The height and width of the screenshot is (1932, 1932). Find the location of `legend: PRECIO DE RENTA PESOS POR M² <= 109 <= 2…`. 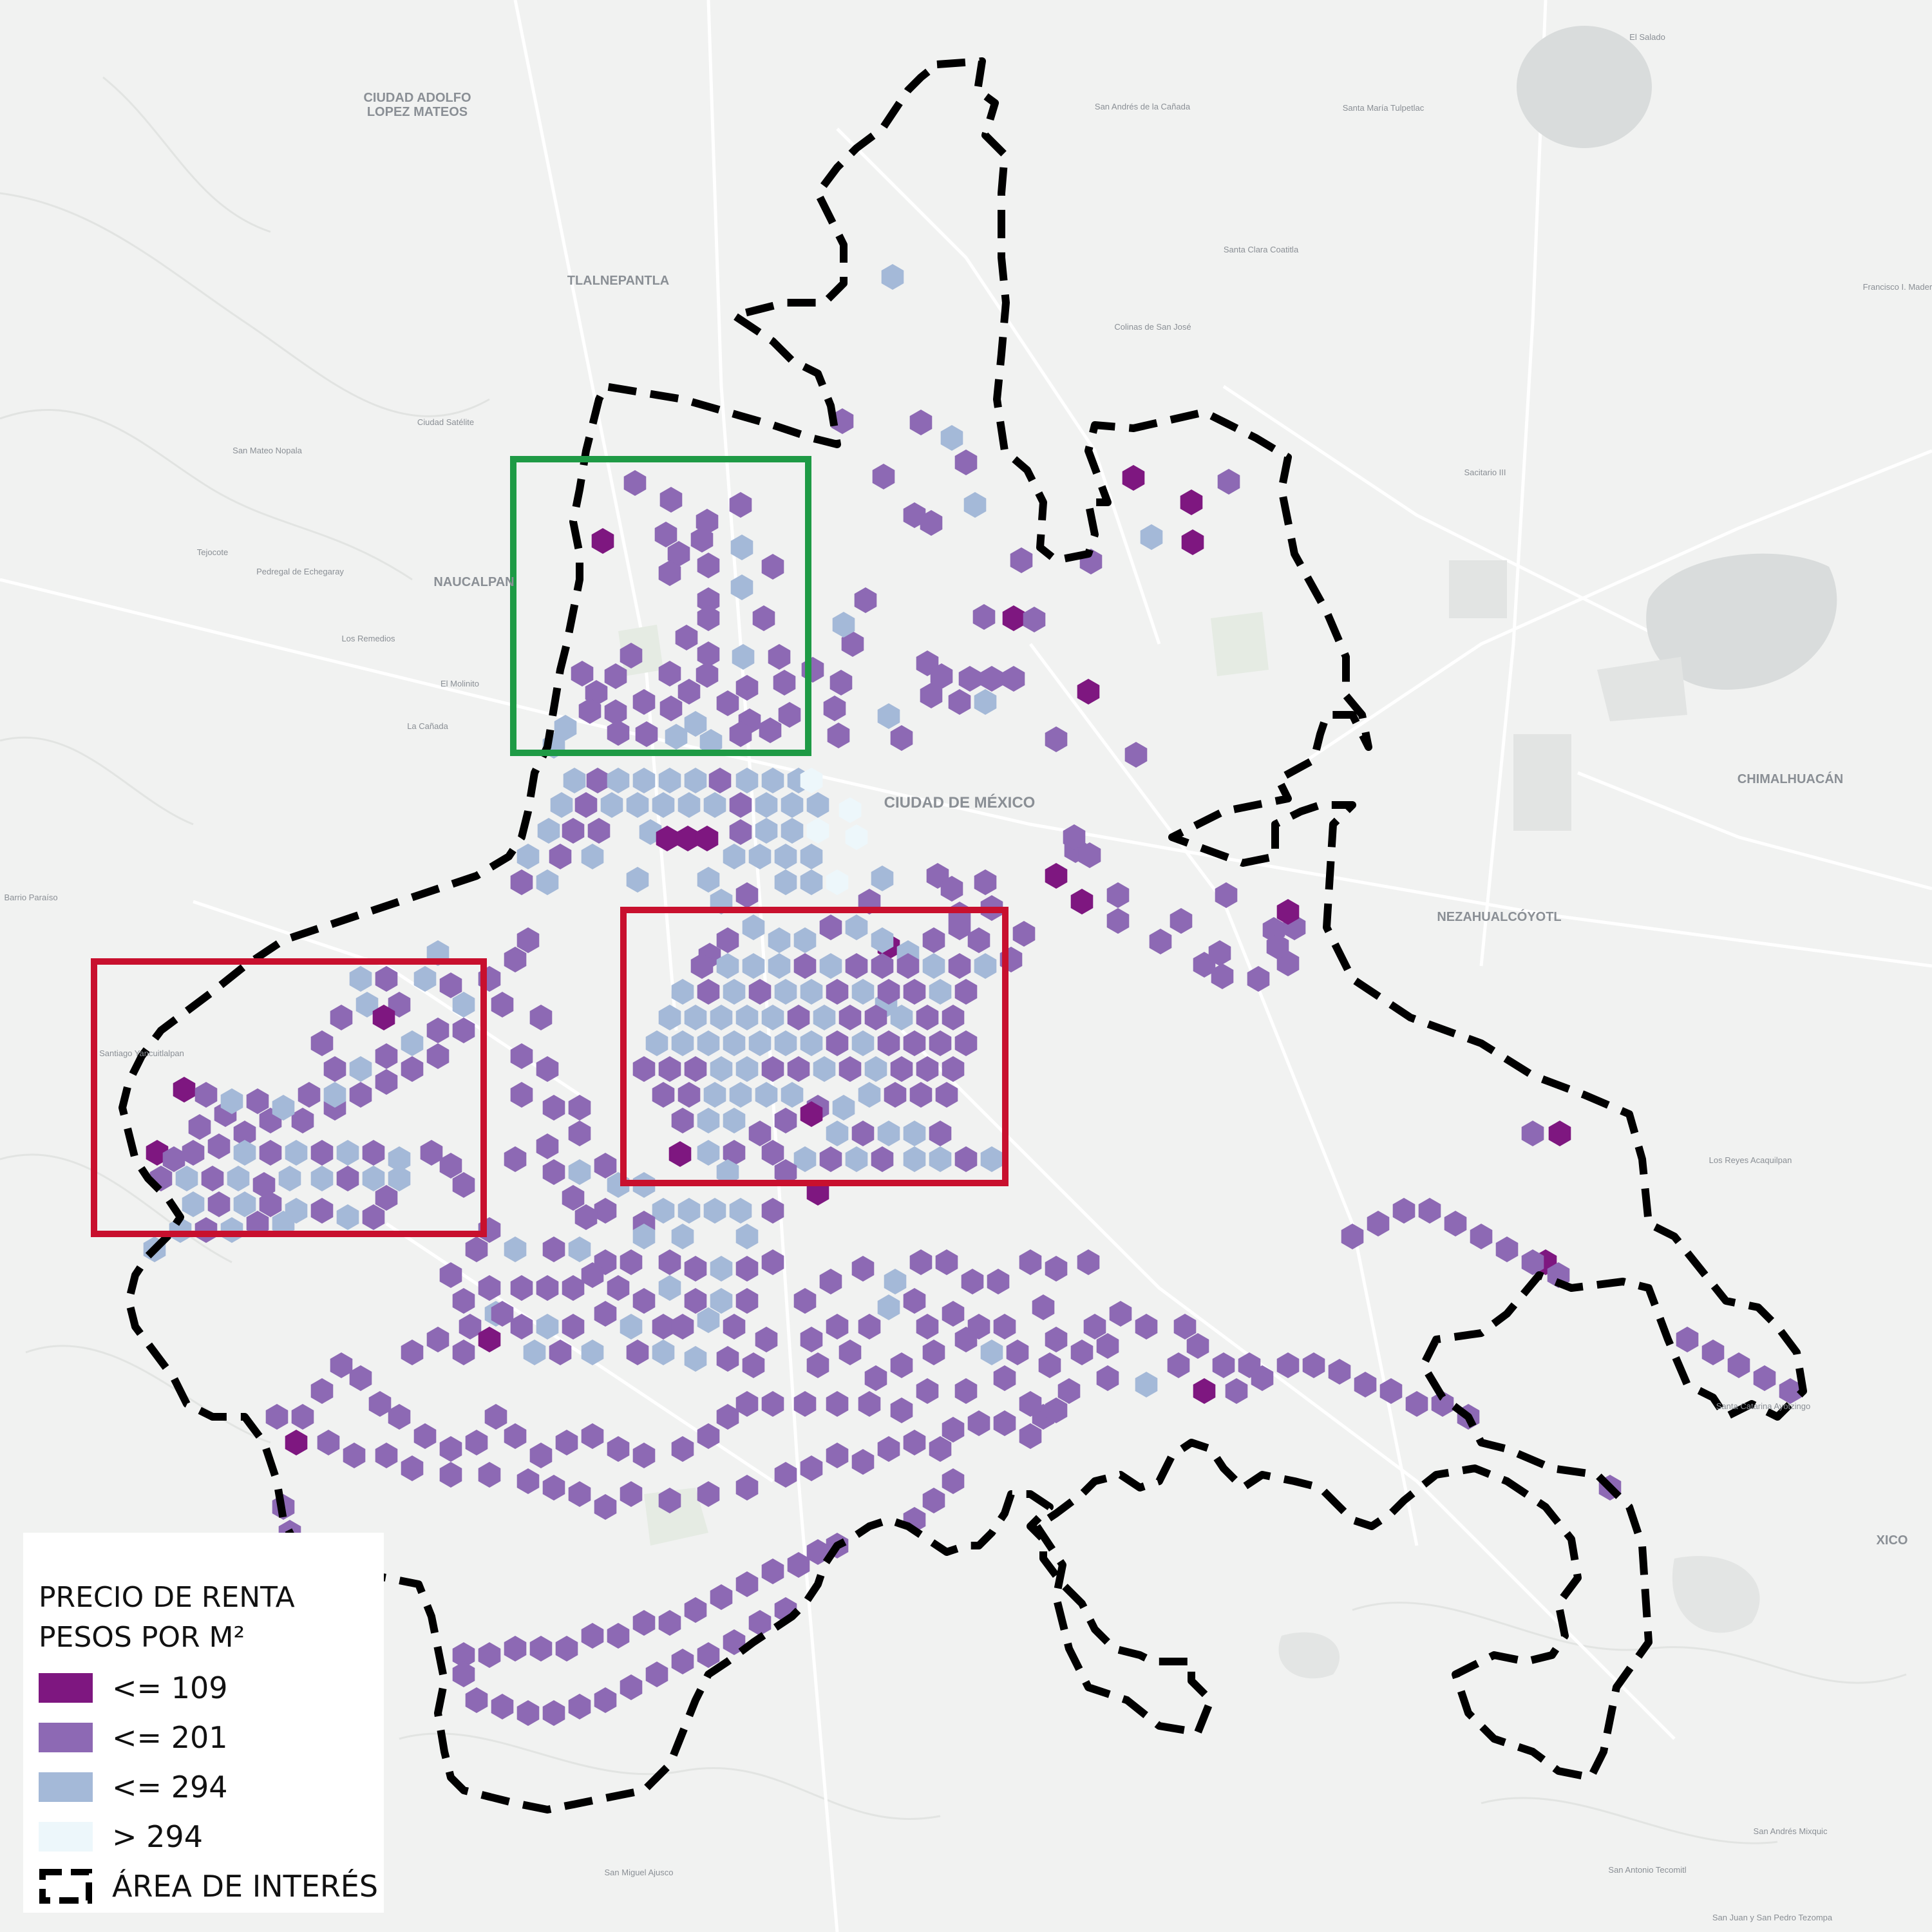

legend: PRECIO DE RENTA PESOS POR M² <= 109 <= 2… is located at coordinates (203, 1723).